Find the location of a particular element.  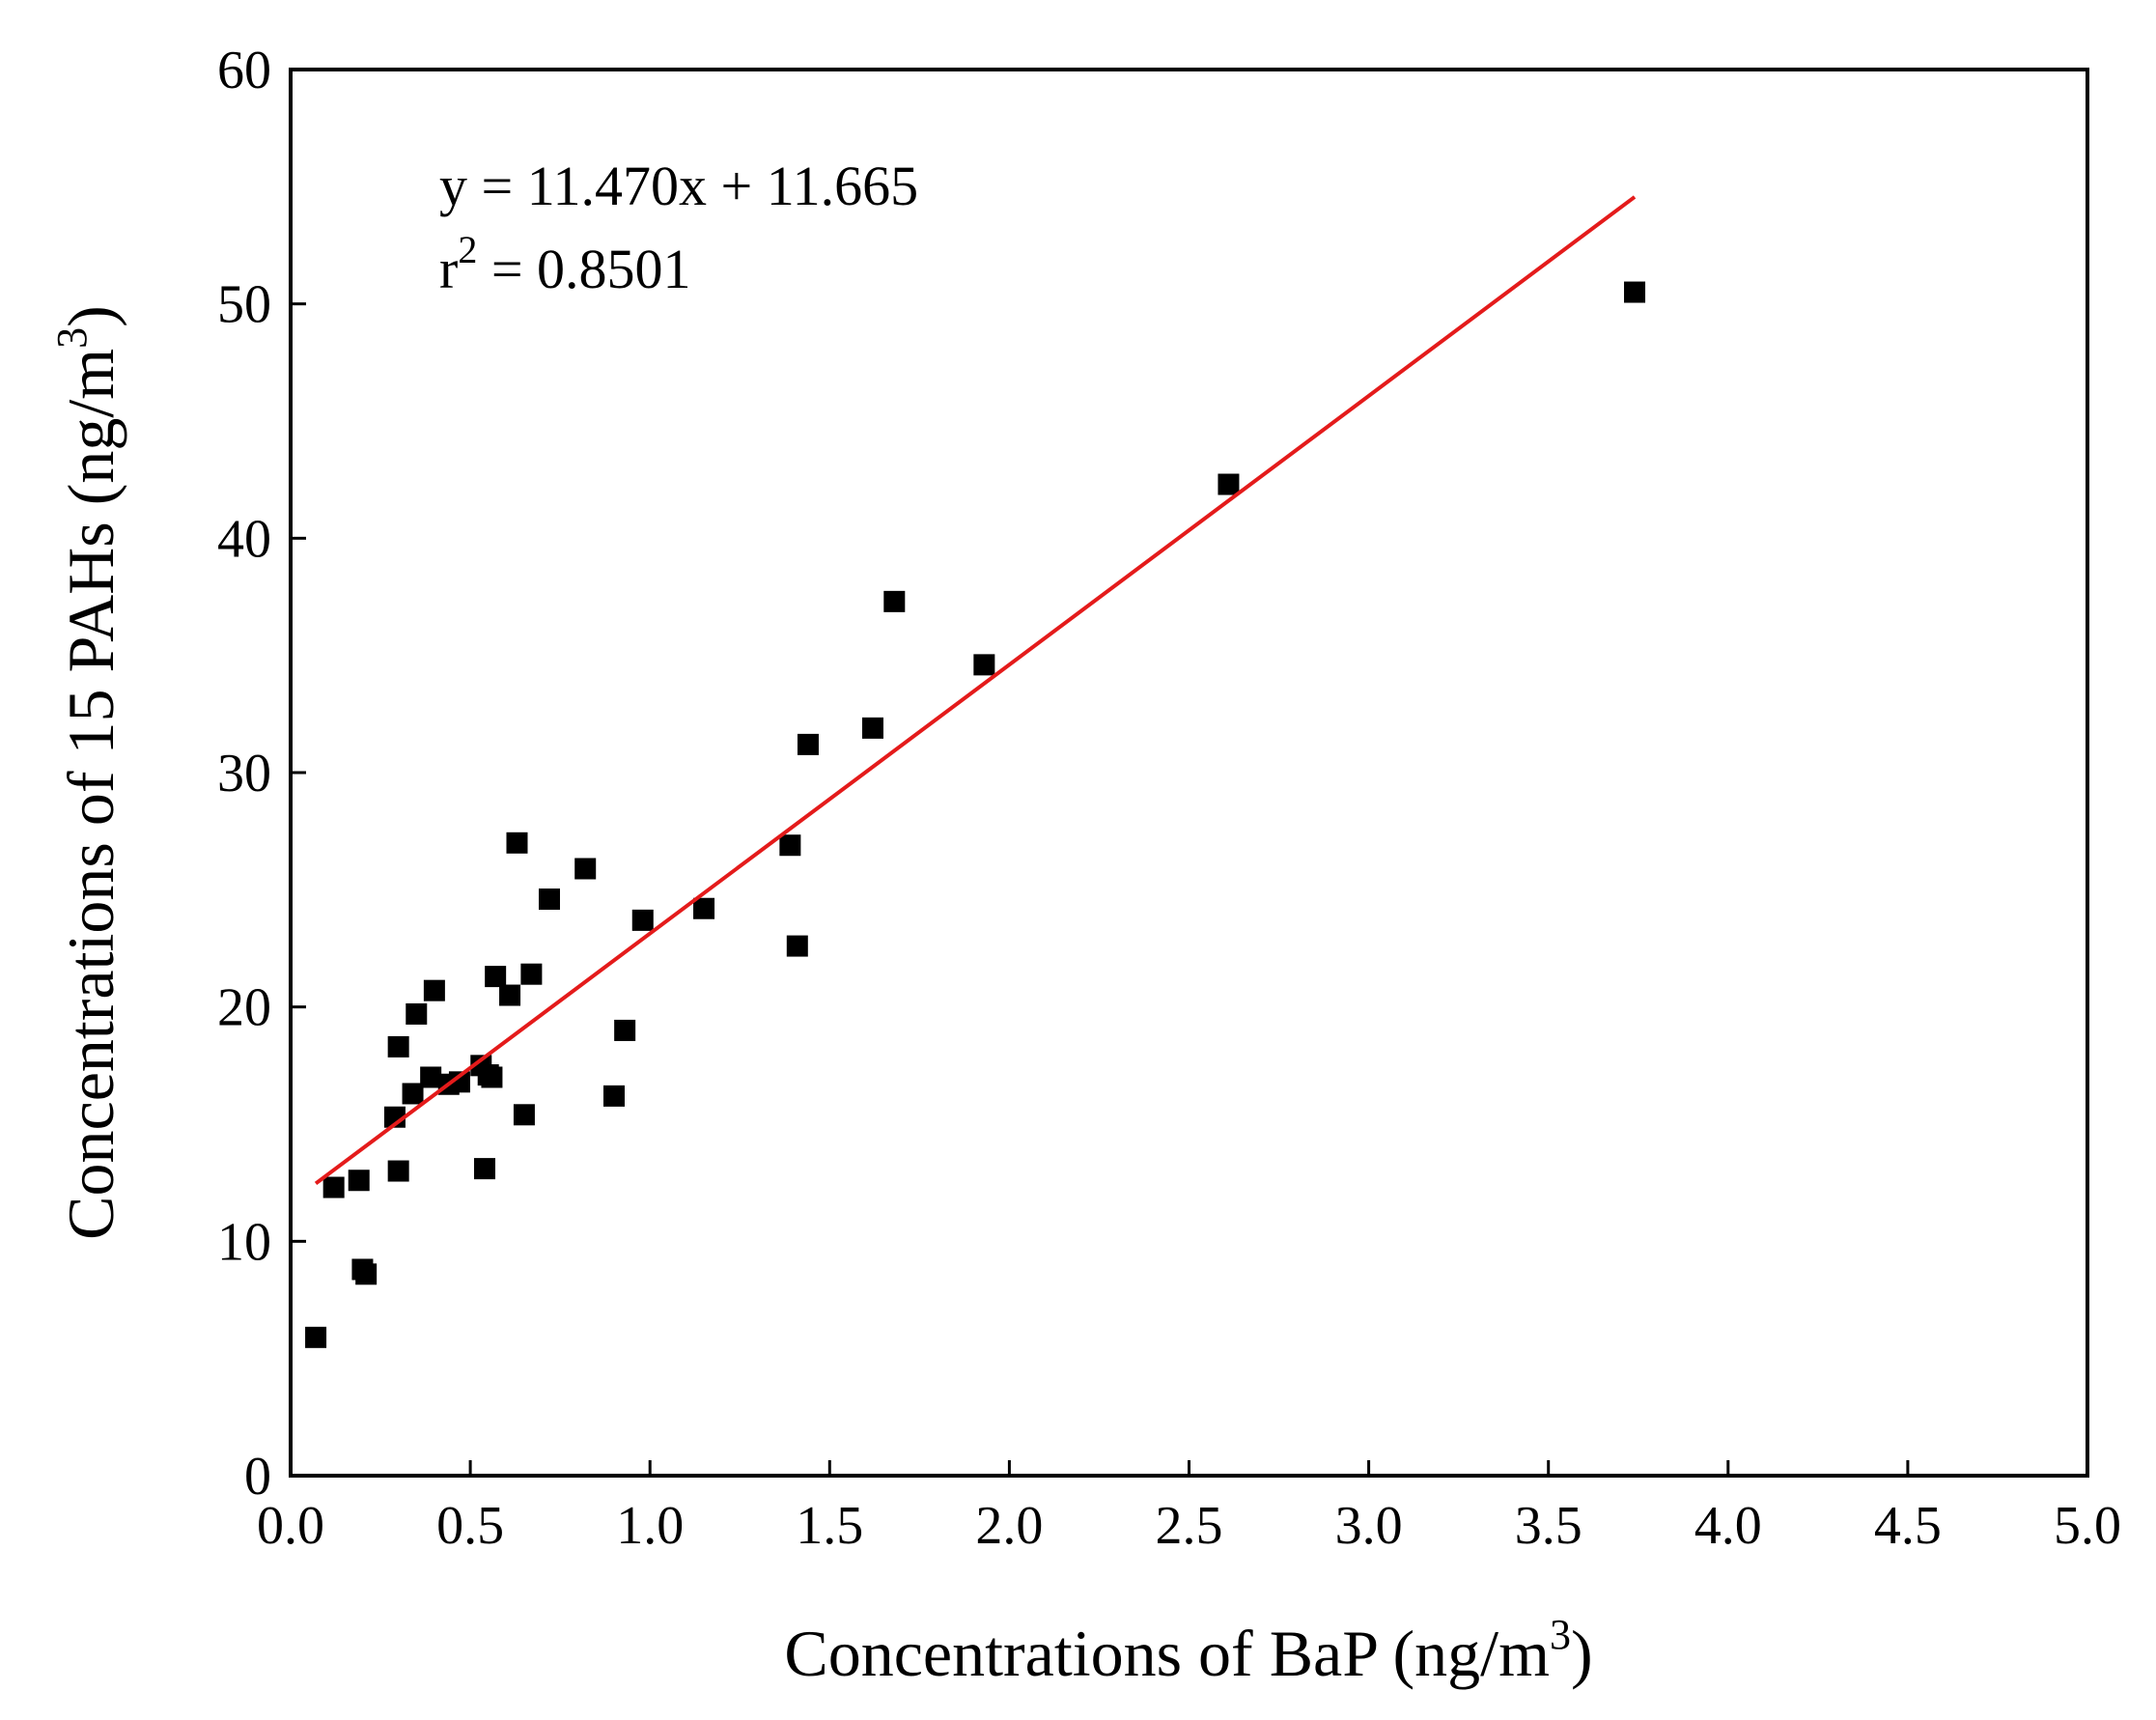

r-squared-superscript: 2 is located at coordinates (468, 249).